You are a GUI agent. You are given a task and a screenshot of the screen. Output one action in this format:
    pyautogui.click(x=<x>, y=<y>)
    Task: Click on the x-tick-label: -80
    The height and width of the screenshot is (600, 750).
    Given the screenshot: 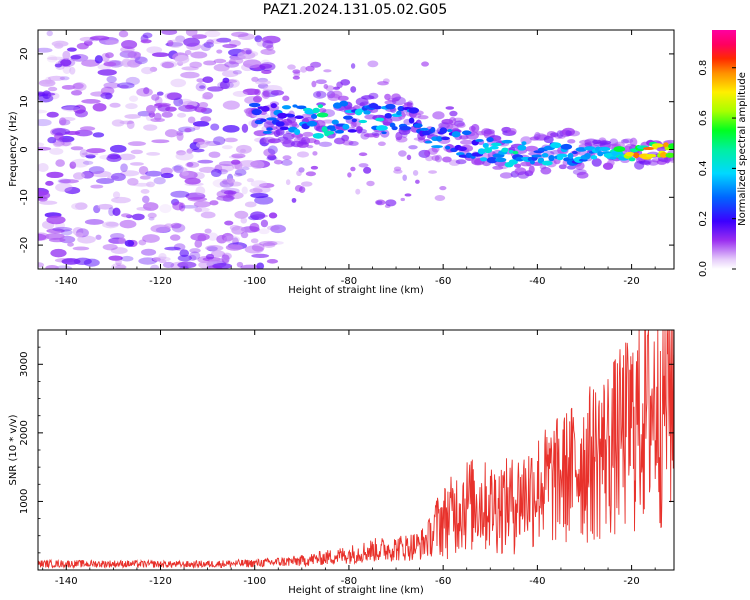 What is the action you would take?
    pyautogui.click(x=349, y=281)
    